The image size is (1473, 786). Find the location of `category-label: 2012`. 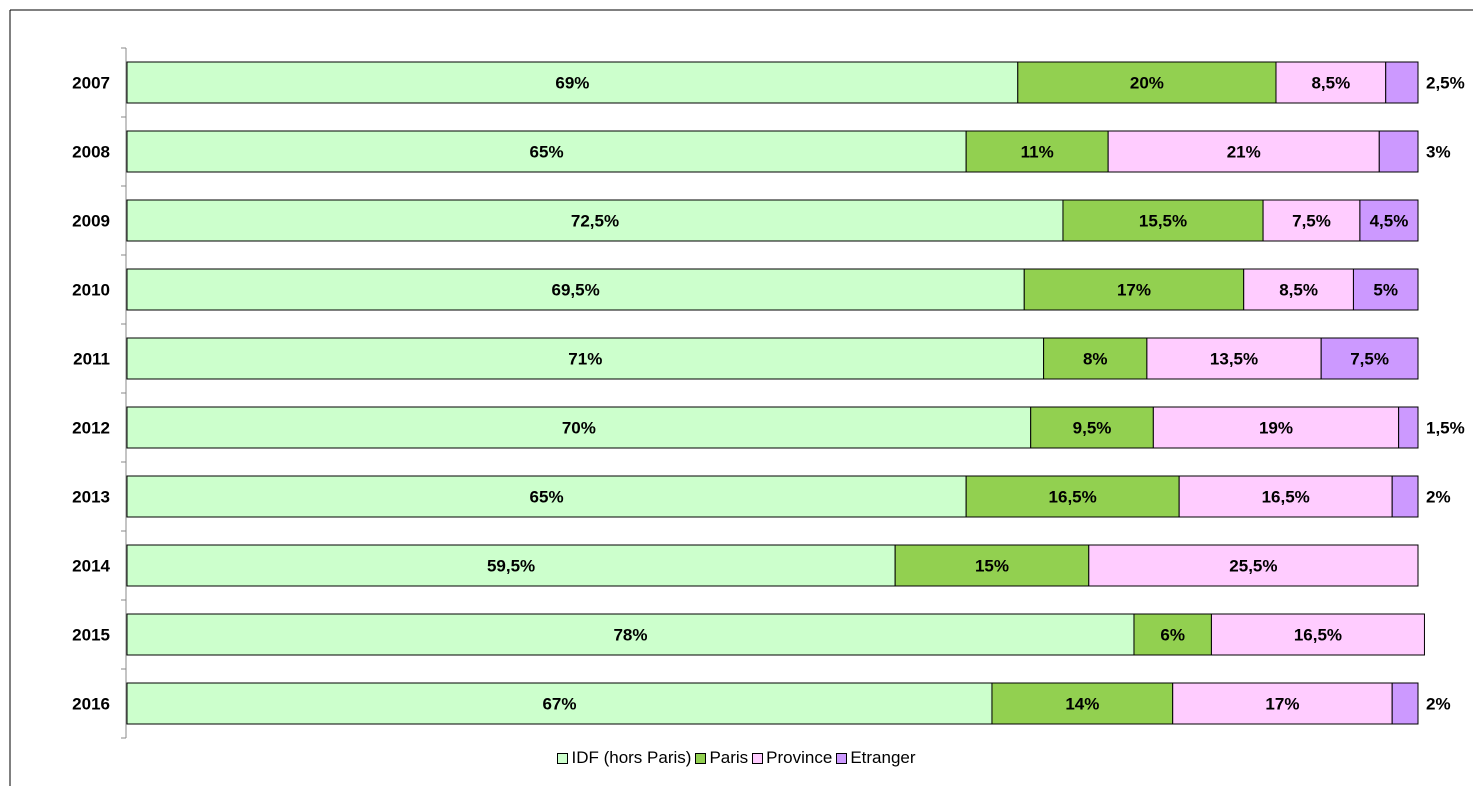

category-label: 2012 is located at coordinates (91, 428).